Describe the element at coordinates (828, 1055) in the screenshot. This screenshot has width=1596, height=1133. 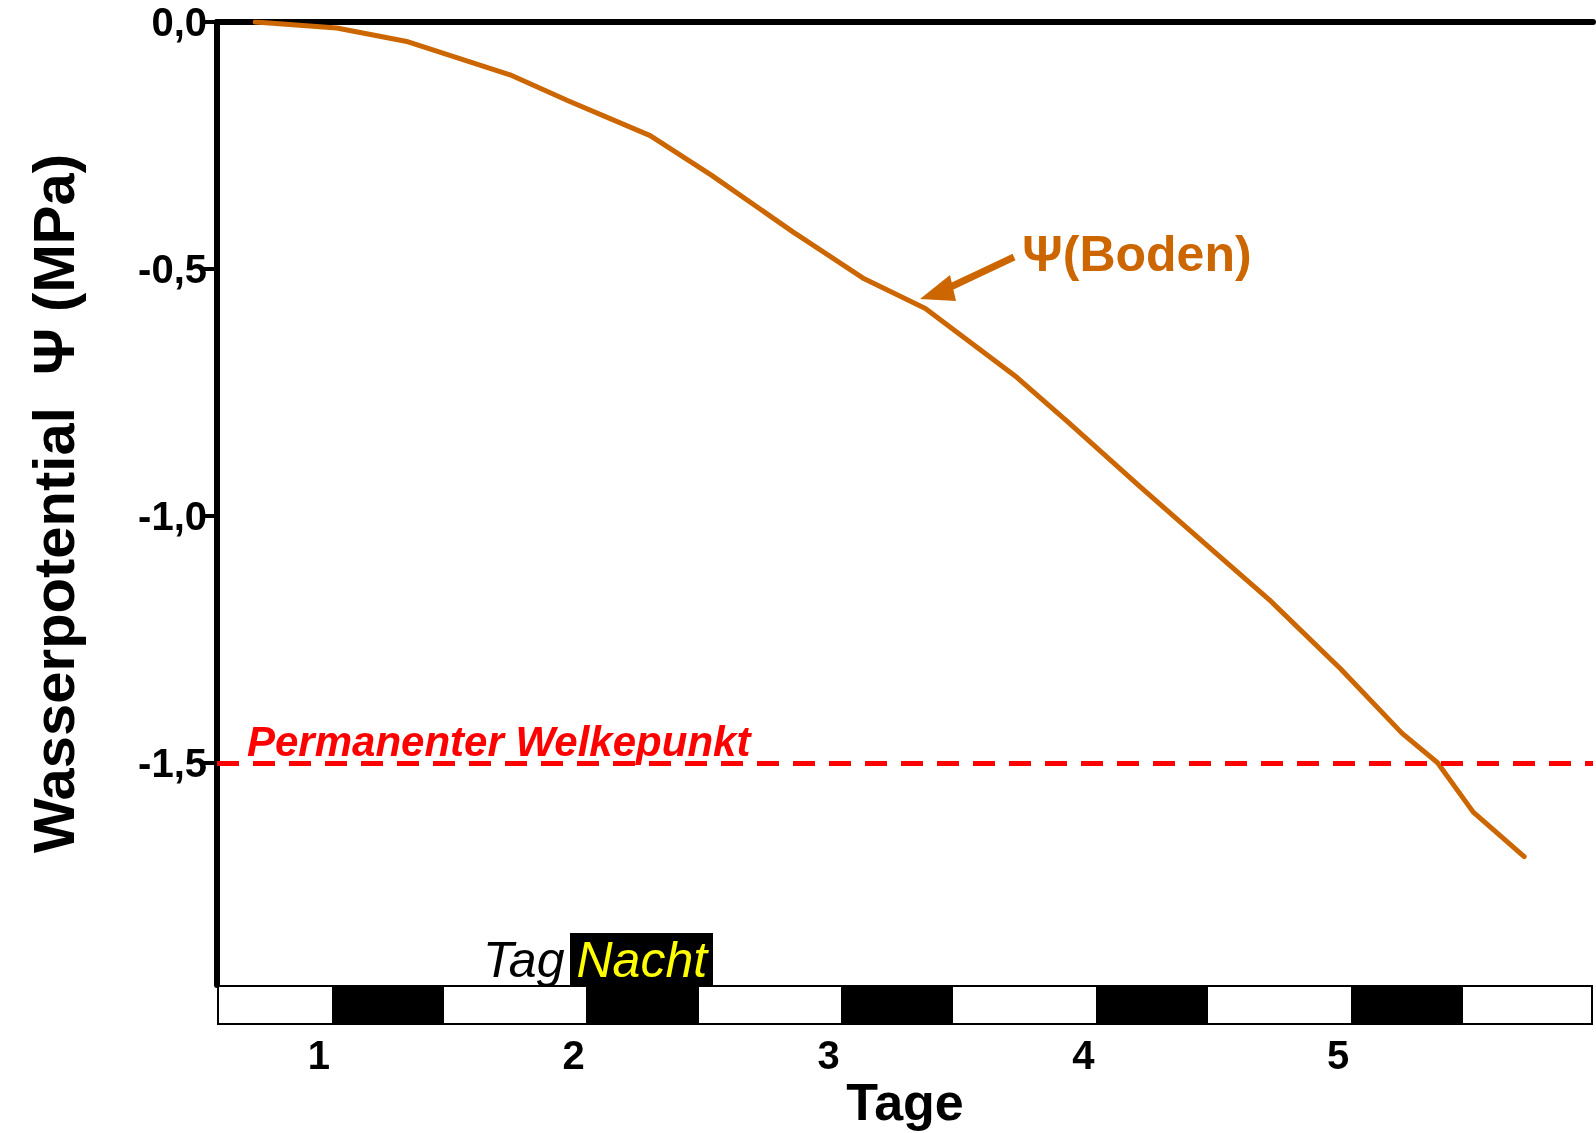
I see `x-tick-label: 3` at that location.